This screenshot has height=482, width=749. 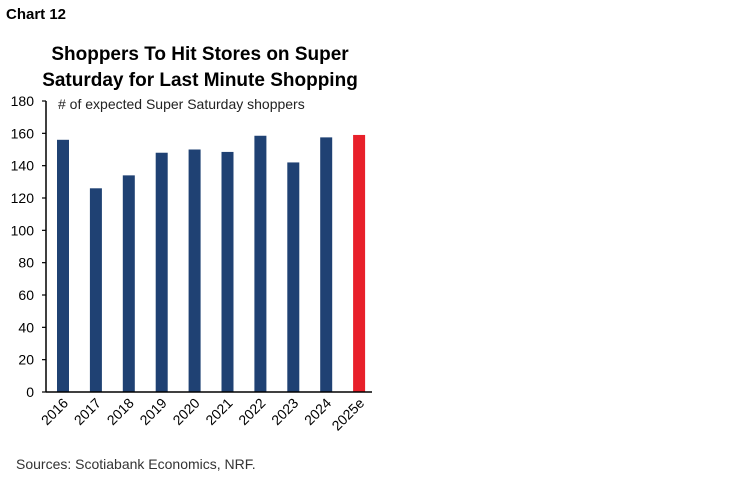 I want to click on chart-title-line-2: Saturday for Last Minute Shopping, so click(x=200, y=80).